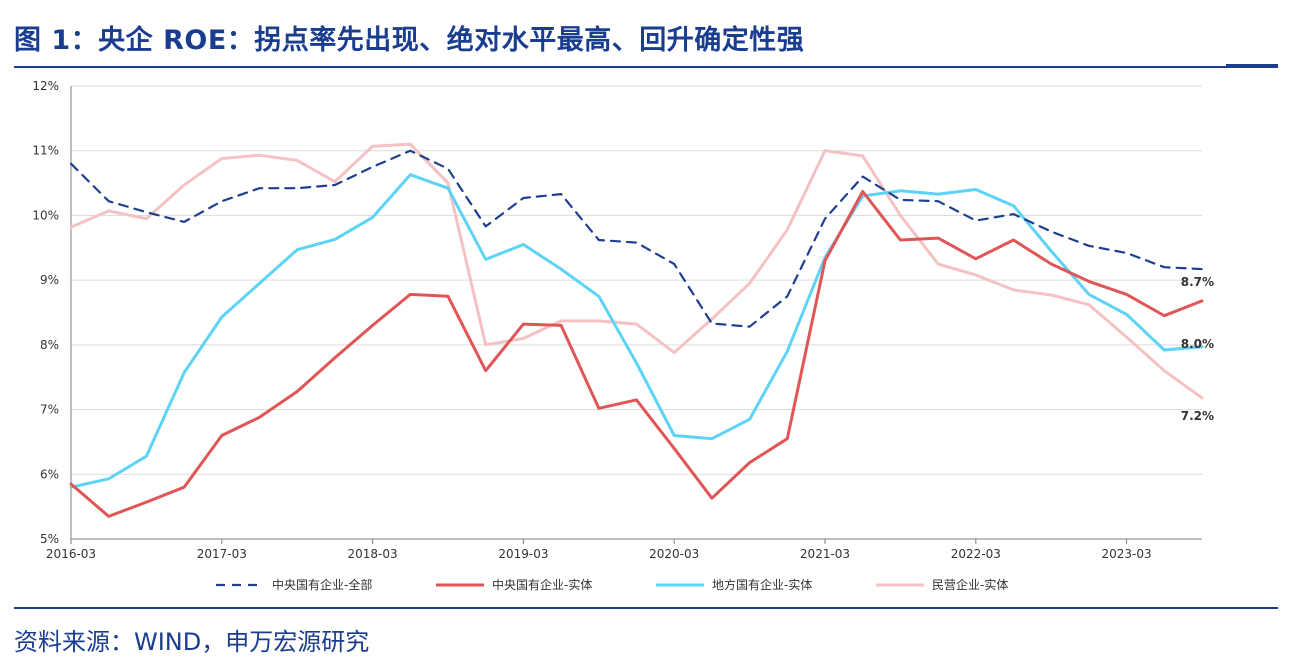 This screenshot has height=663, width=1295. Describe the element at coordinates (523, 554) in the screenshot. I see `x-tick-label: 2019-03` at that location.